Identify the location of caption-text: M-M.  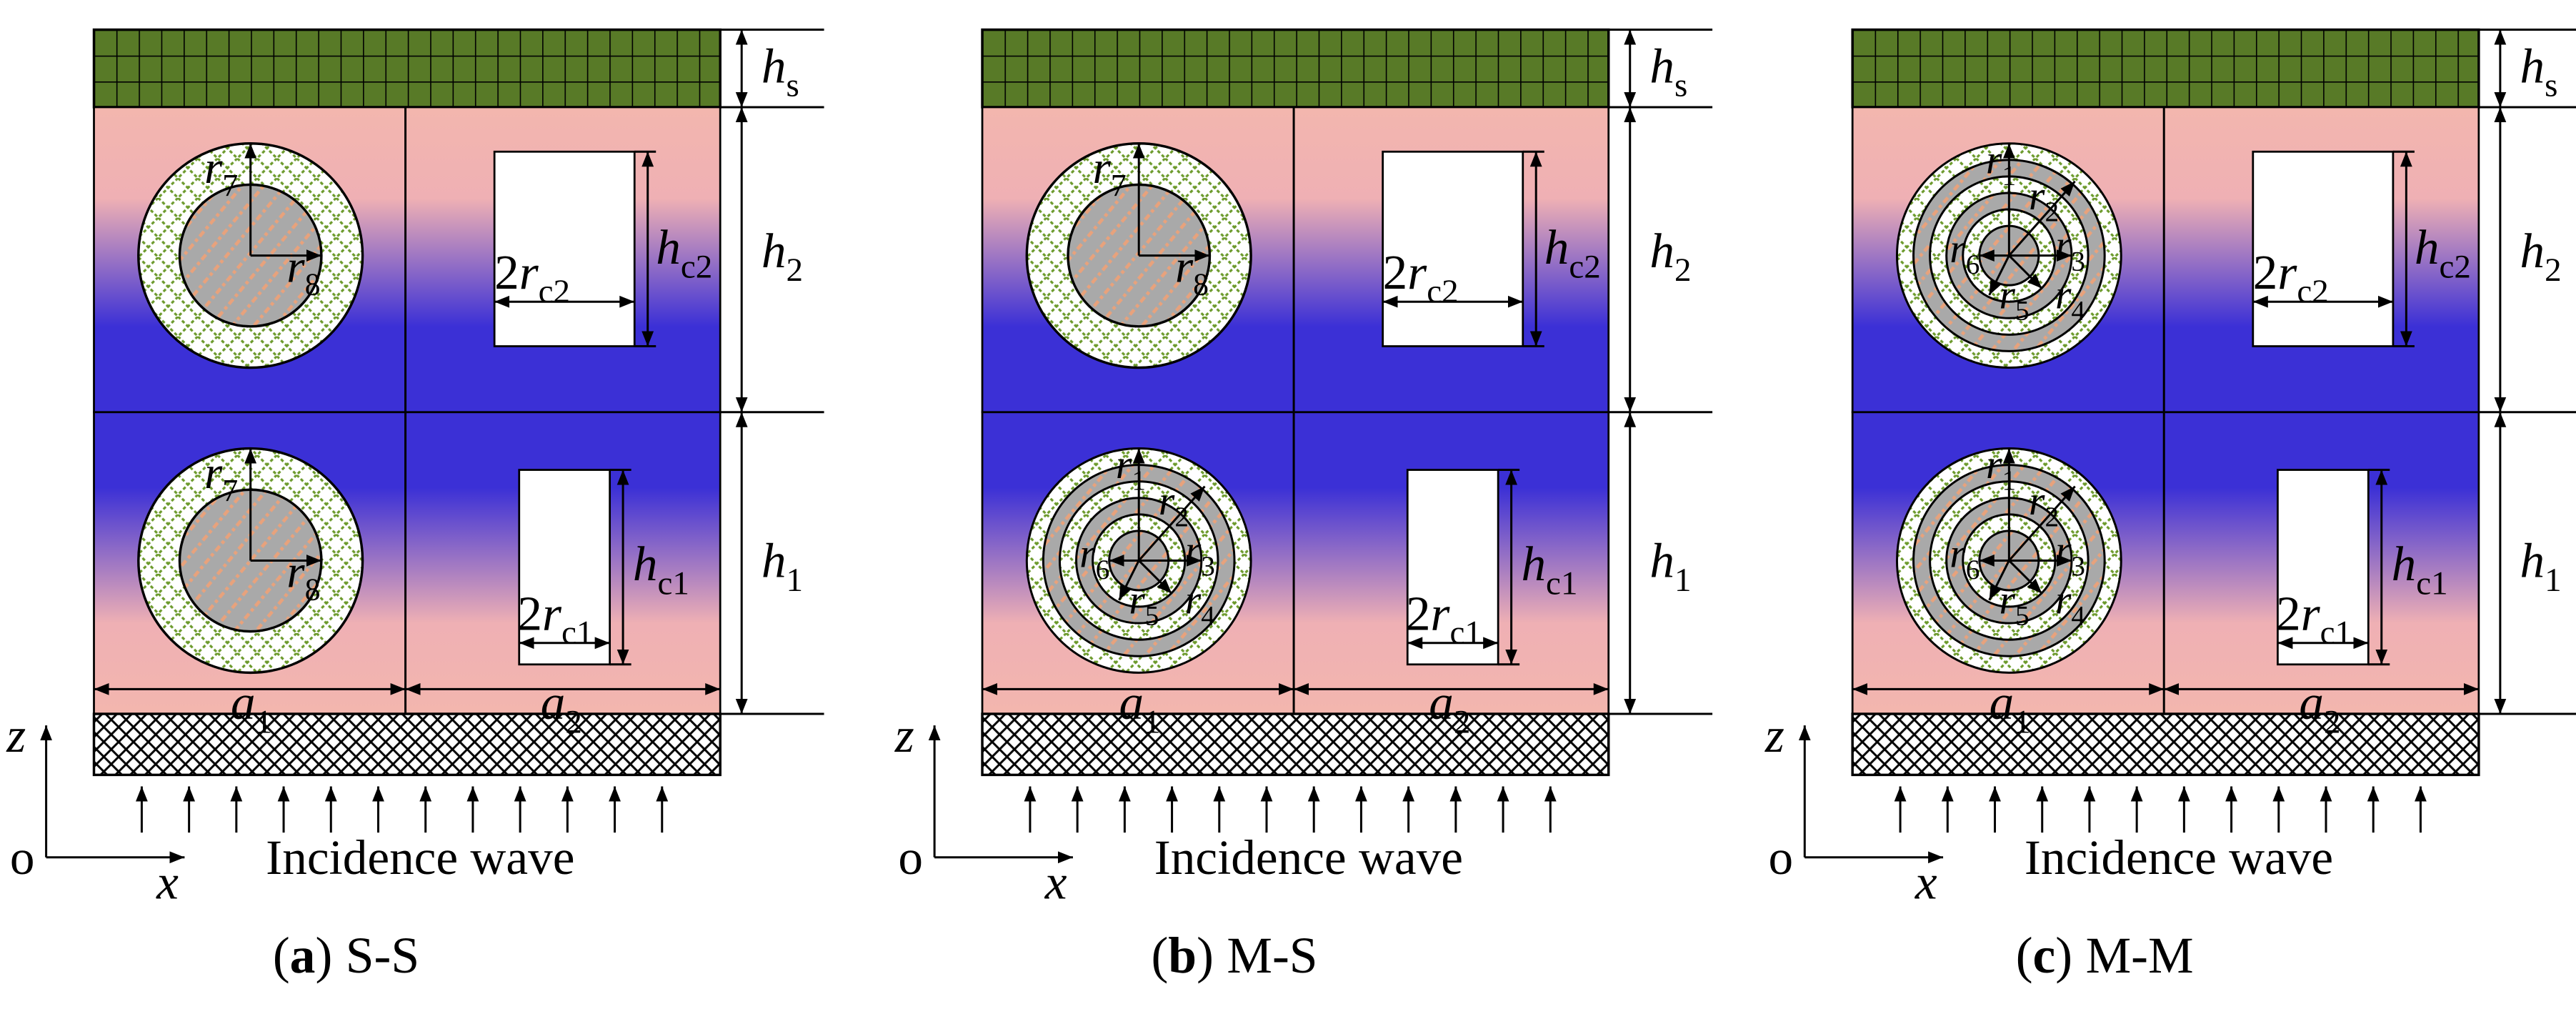
(2140, 956).